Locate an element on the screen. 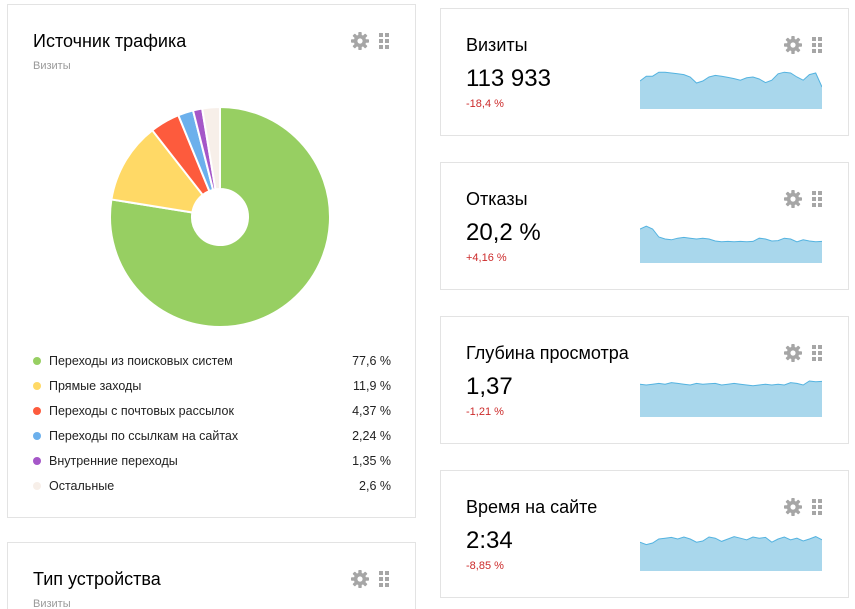 Image resolution: width=855 pixels, height=609 pixels. metric-card-bounce: Отказы 20,2 % +4,16 % is located at coordinates (644, 226).